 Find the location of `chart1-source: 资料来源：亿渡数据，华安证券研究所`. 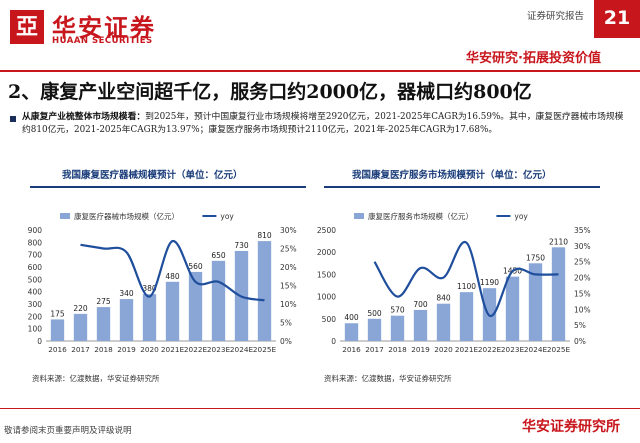

chart1-source: 资料来源：亿渡数据，华安证券研究所 is located at coordinates (96, 378).